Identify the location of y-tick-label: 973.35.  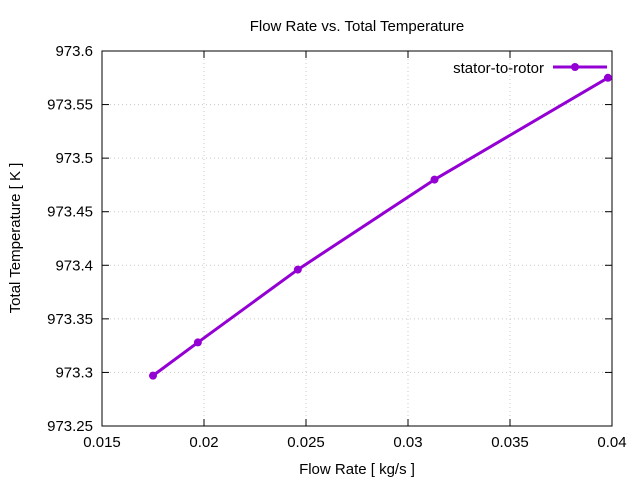
(70, 319).